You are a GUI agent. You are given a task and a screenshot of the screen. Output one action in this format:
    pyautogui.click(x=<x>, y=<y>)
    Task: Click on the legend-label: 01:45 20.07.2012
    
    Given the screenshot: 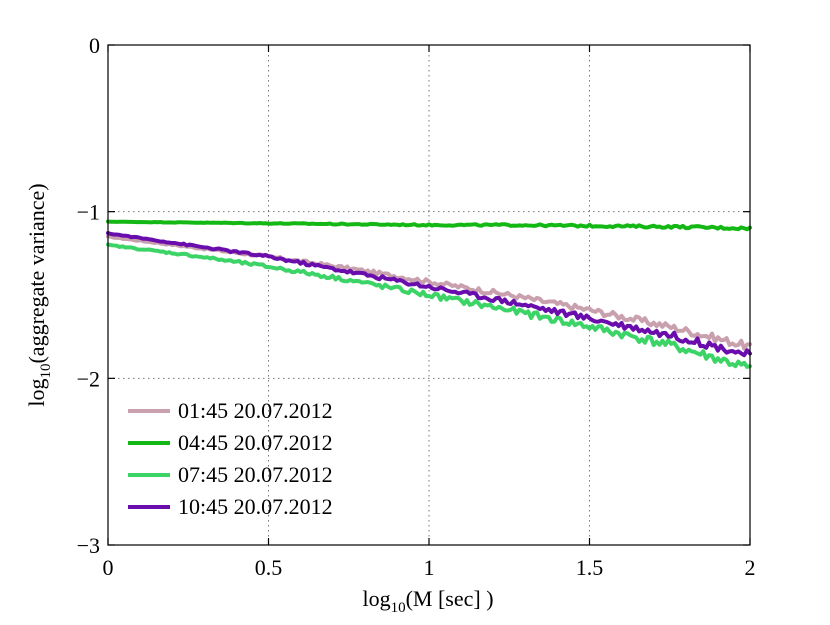 What is the action you would take?
    pyautogui.click(x=255, y=410)
    